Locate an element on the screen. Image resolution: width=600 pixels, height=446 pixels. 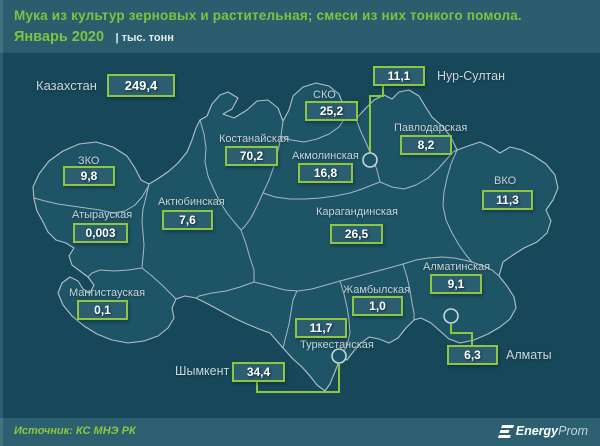
value-box-almaty: 6,3 is located at coordinates (472, 355).